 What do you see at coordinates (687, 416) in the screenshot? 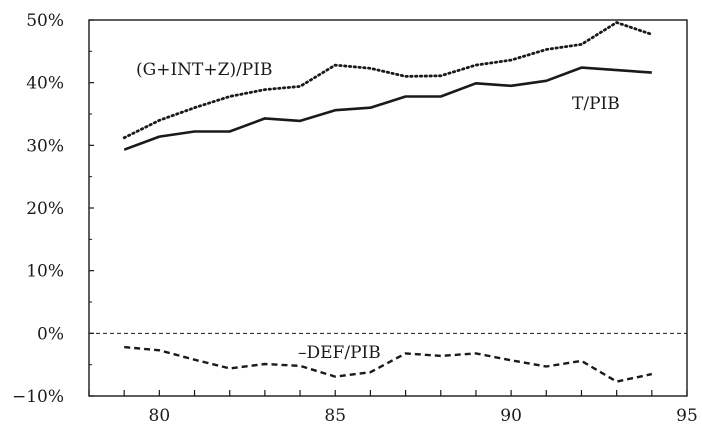
I see `x-tick-label: 95` at bounding box center [687, 416].